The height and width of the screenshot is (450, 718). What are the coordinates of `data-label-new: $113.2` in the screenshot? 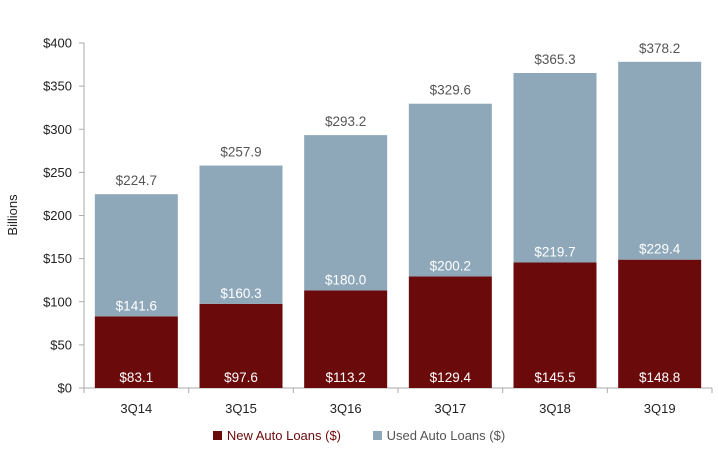 It's located at (346, 377).